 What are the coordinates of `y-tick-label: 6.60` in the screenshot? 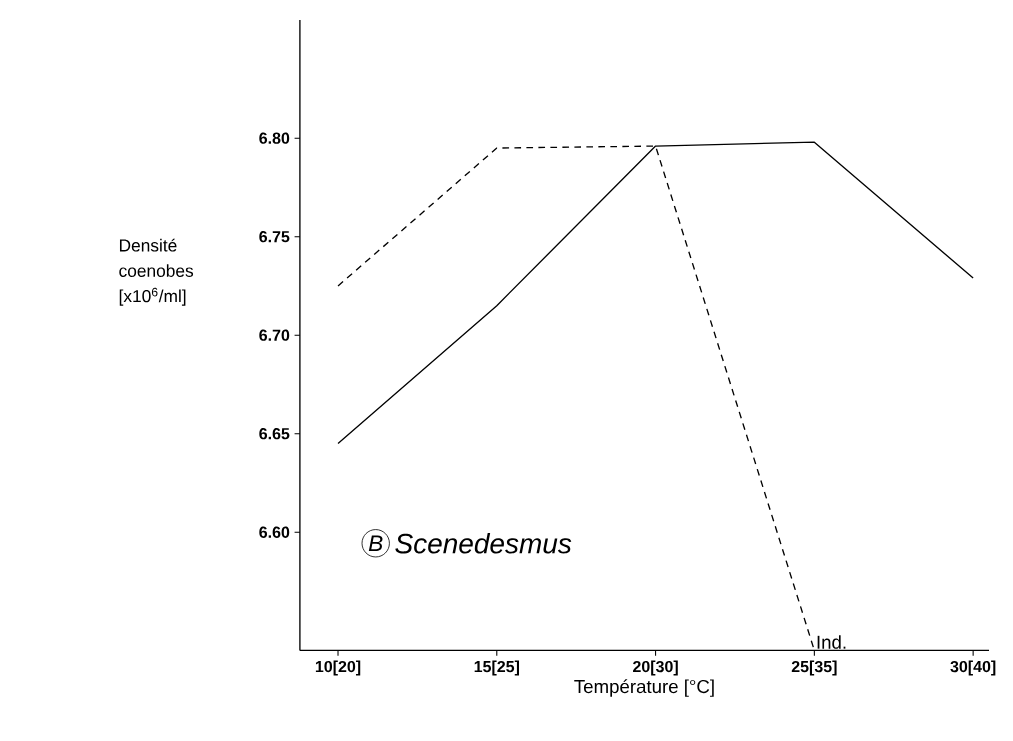 It's located at (274, 532).